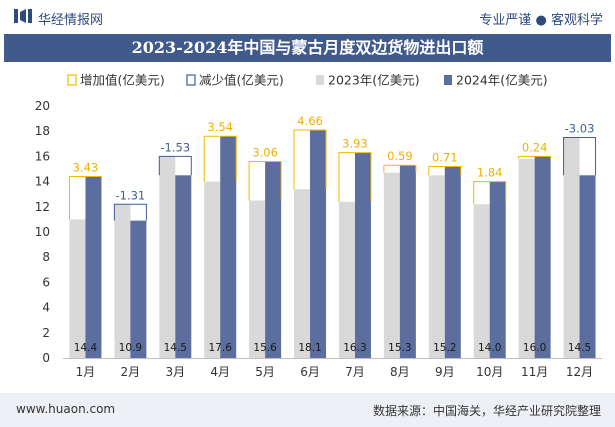  I want to click on value-label-2024: 15.6, so click(265, 348).